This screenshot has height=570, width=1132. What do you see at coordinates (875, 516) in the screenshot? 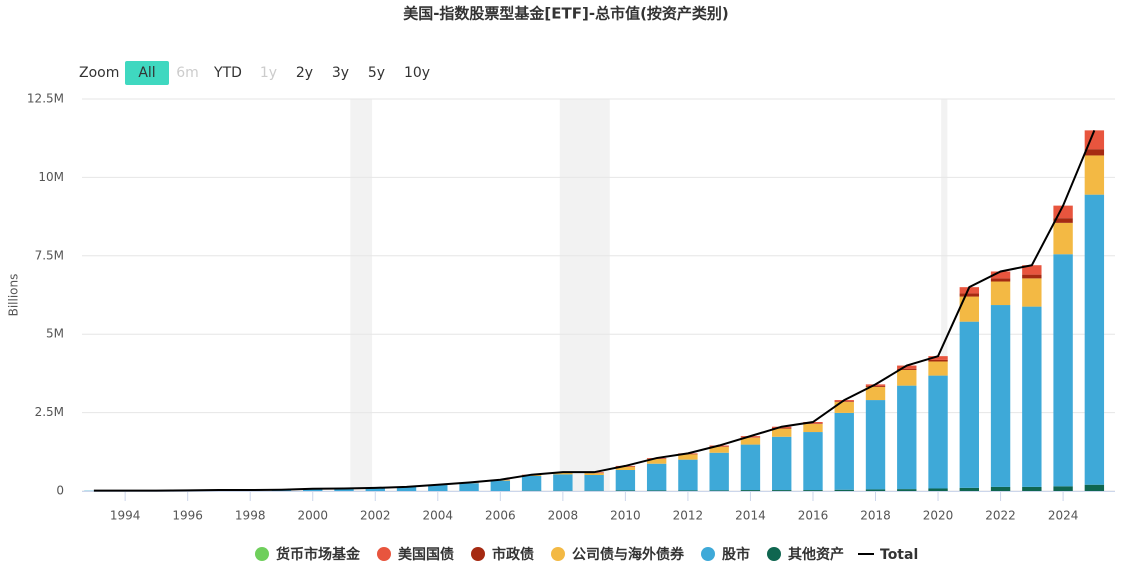
I see `x-tick-label: 2018` at bounding box center [875, 516].